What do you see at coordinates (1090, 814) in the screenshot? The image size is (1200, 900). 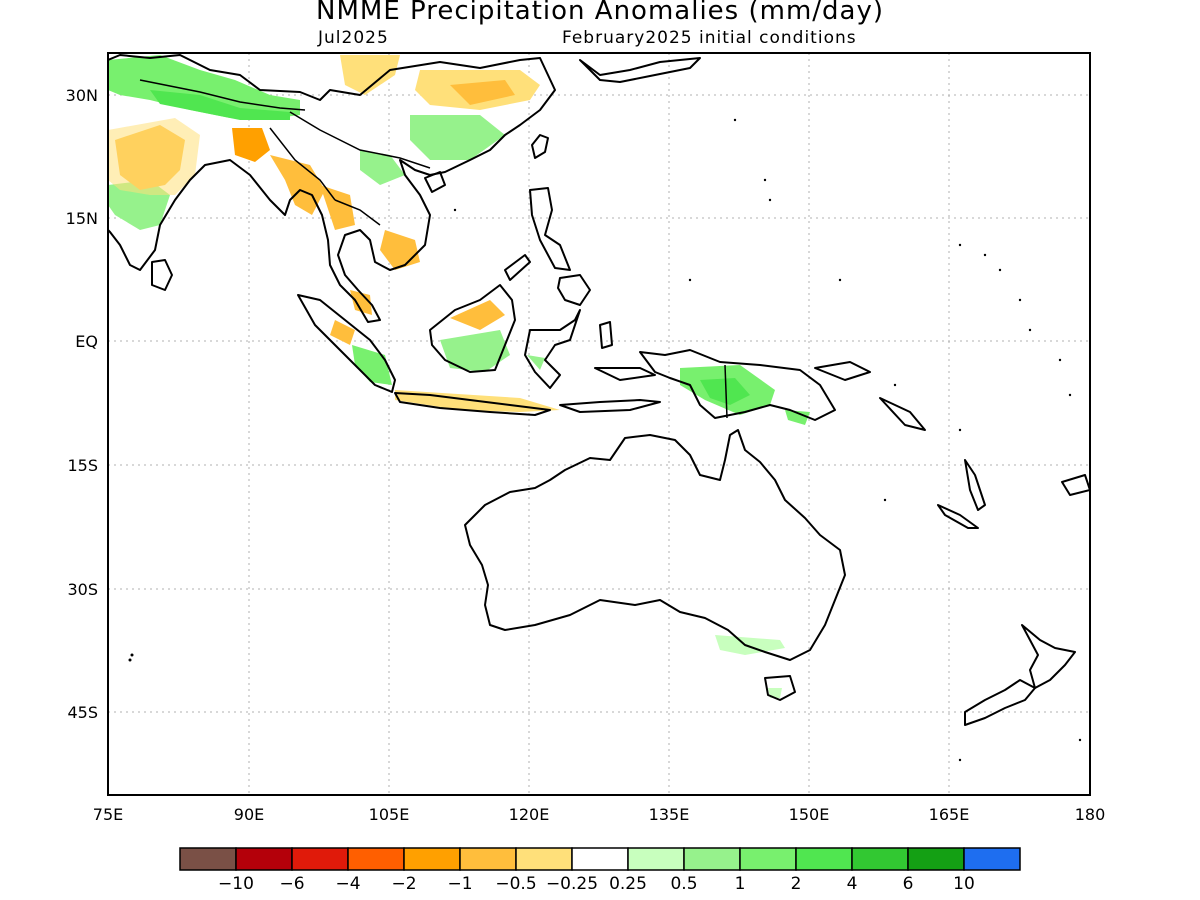 I see `lon-label: 180` at bounding box center [1090, 814].